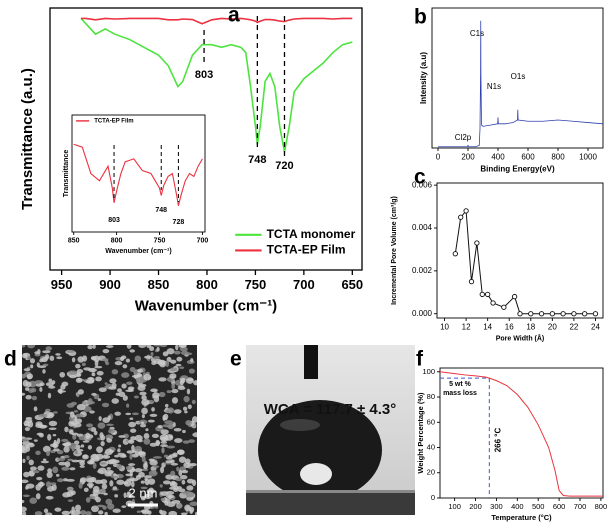  Describe the element at coordinates (74, 240) in the screenshot. I see `x-tick-label: 850` at that location.